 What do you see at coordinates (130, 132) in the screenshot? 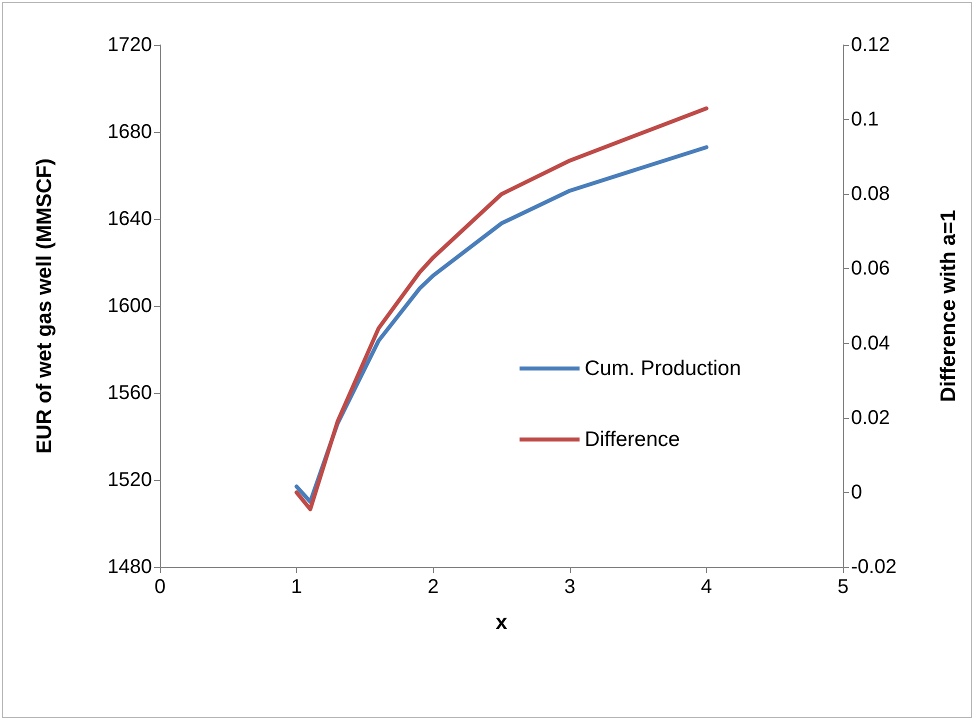
I see `y-tick-label: 1680` at bounding box center [130, 132].